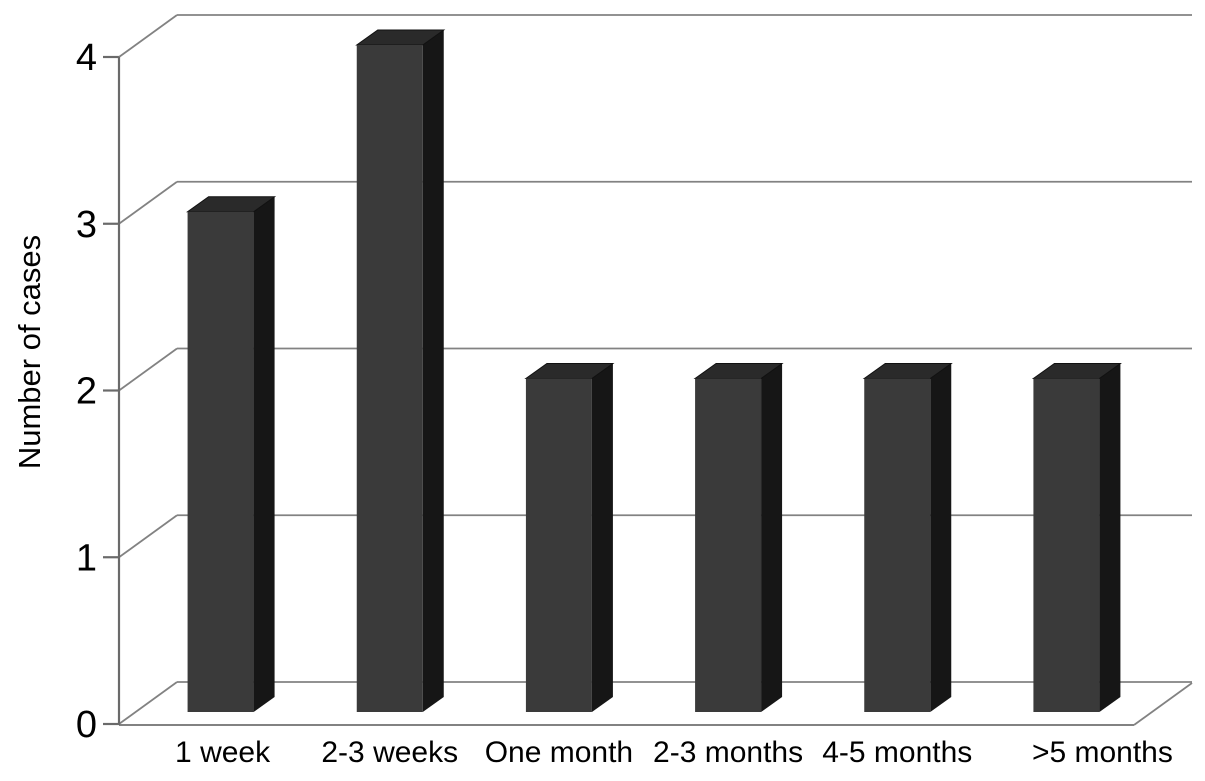 This screenshot has height=781, width=1205. Describe the element at coordinates (559, 752) in the screenshot. I see `x-category-label: One month` at that location.